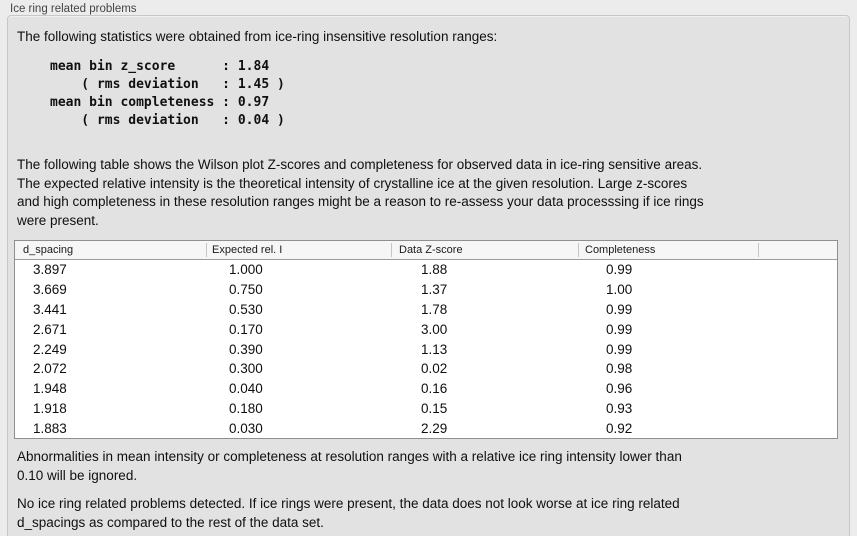  I want to click on table-row: 2.249 0.390 1.13 0.99, so click(426, 349).